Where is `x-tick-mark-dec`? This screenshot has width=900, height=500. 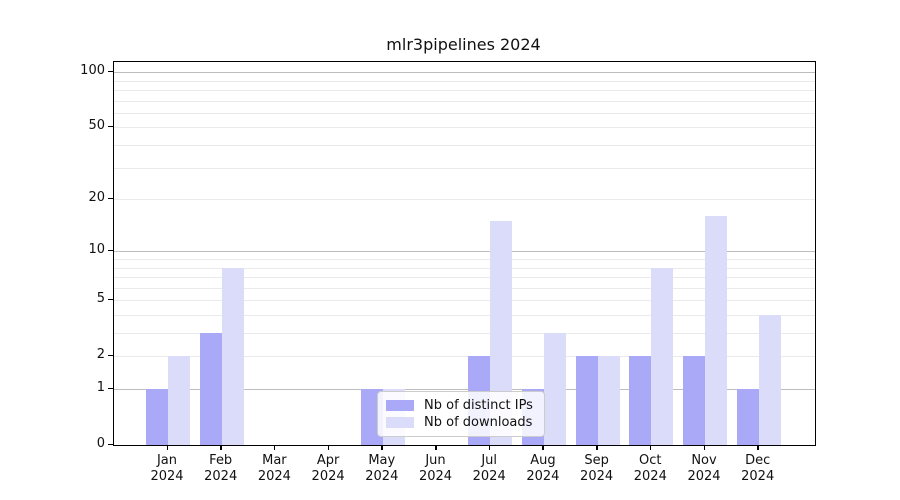 x-tick-mark-dec is located at coordinates (758, 447).